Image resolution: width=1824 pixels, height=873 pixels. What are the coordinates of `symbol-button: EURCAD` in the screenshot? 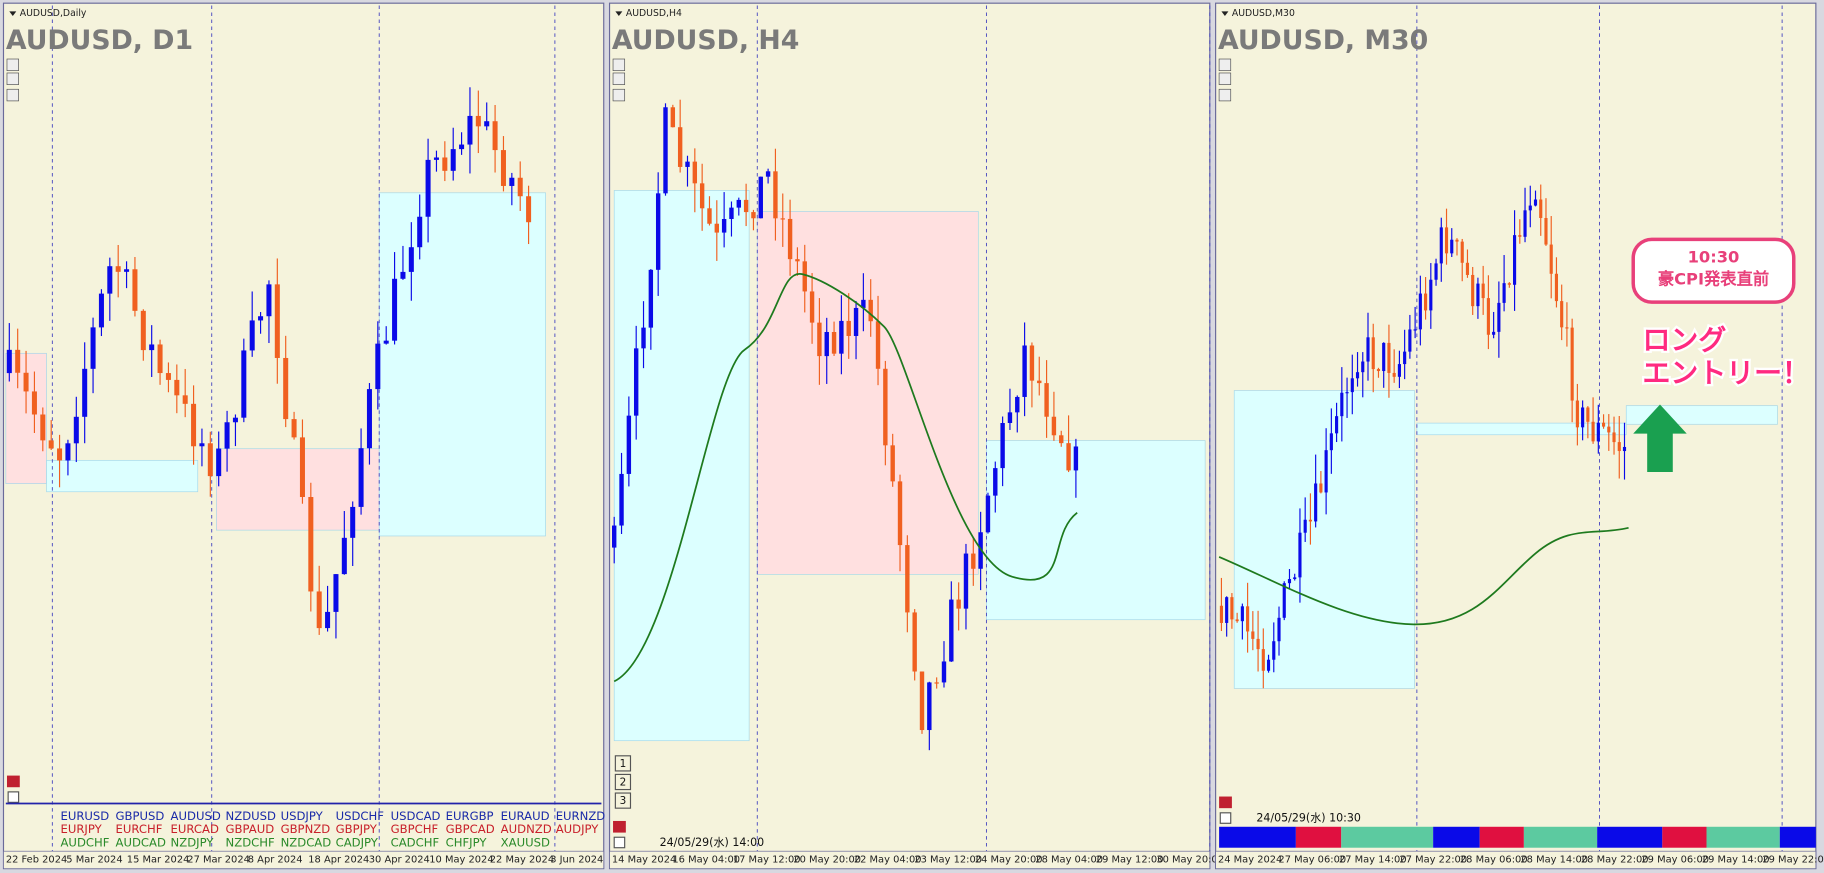 It's located at (195, 829).